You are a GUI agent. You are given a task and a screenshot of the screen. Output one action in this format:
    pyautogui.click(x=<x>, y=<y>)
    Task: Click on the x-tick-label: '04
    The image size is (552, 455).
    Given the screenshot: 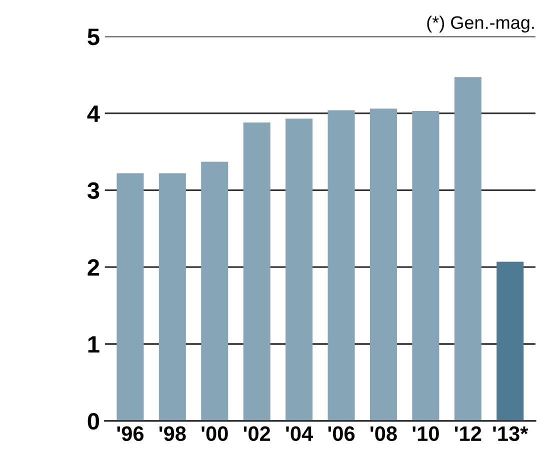 What is the action you would take?
    pyautogui.click(x=300, y=434)
    